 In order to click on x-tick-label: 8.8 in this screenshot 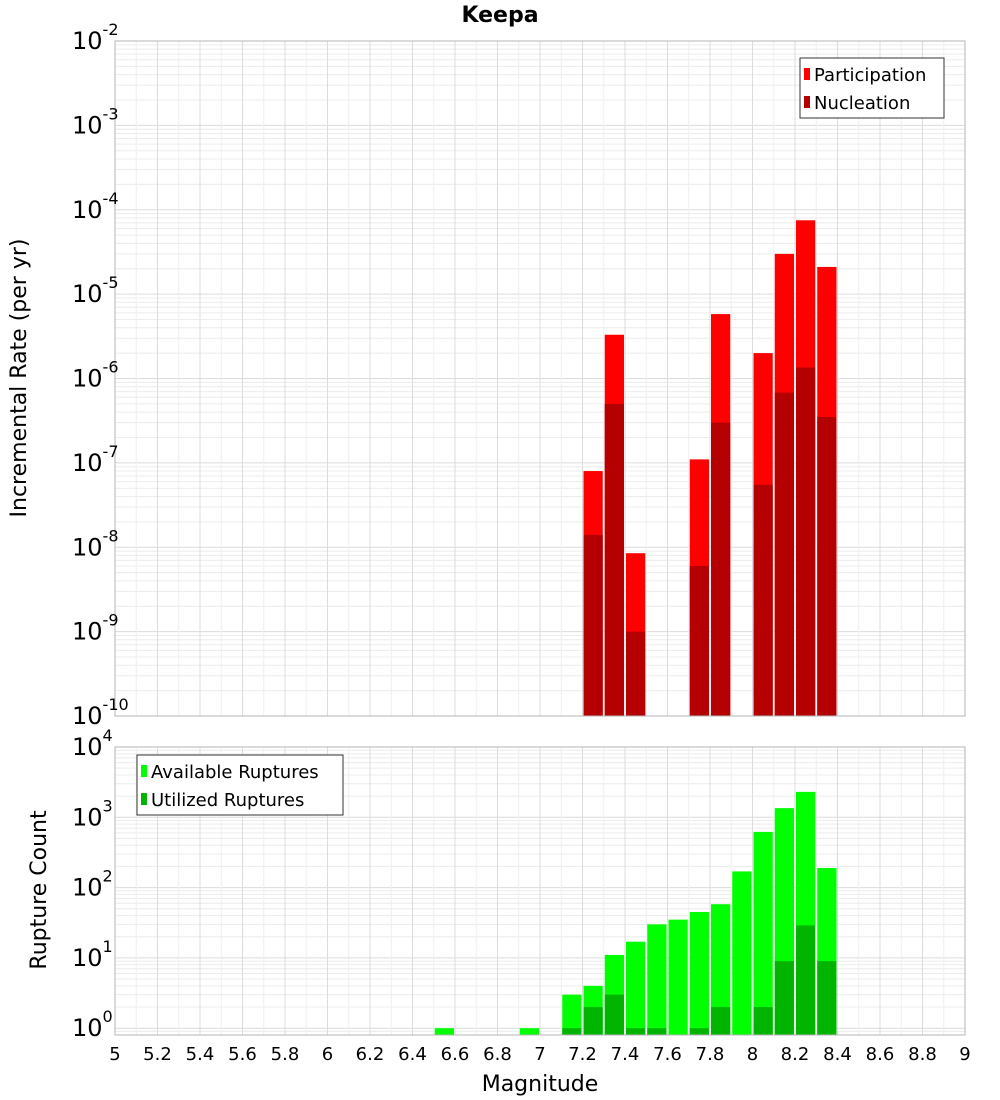, I will do `click(922, 1054)`.